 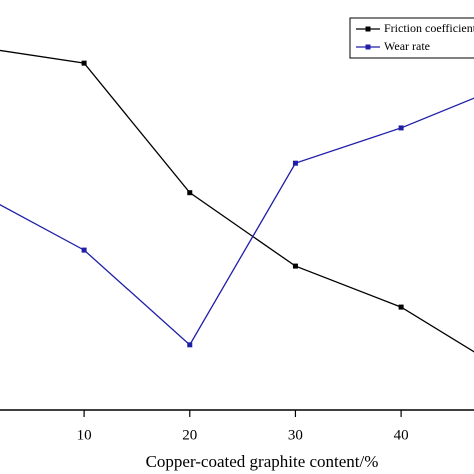 I want to click on x-tick-label: 20, so click(x=189, y=435).